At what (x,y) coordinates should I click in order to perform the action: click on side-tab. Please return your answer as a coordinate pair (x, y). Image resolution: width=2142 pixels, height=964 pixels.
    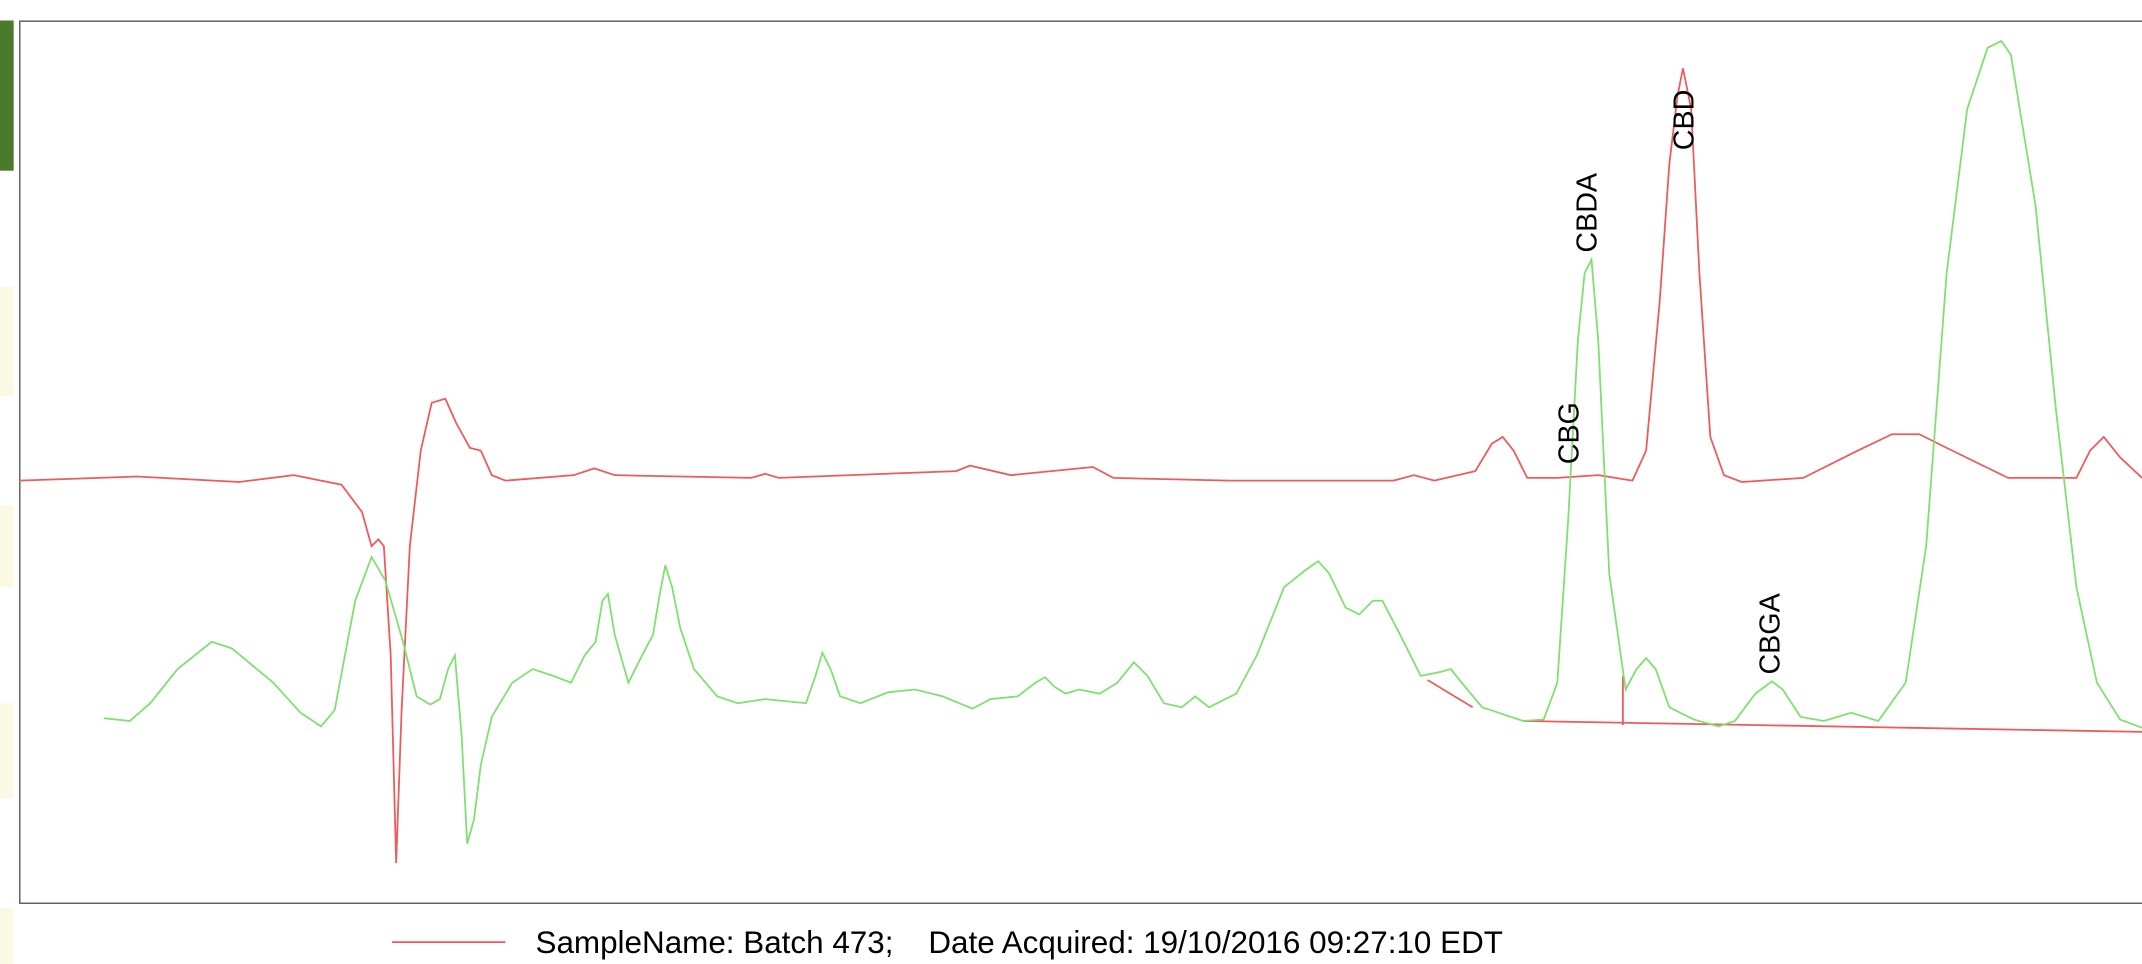
    Looking at the image, I should click on (7, 95).